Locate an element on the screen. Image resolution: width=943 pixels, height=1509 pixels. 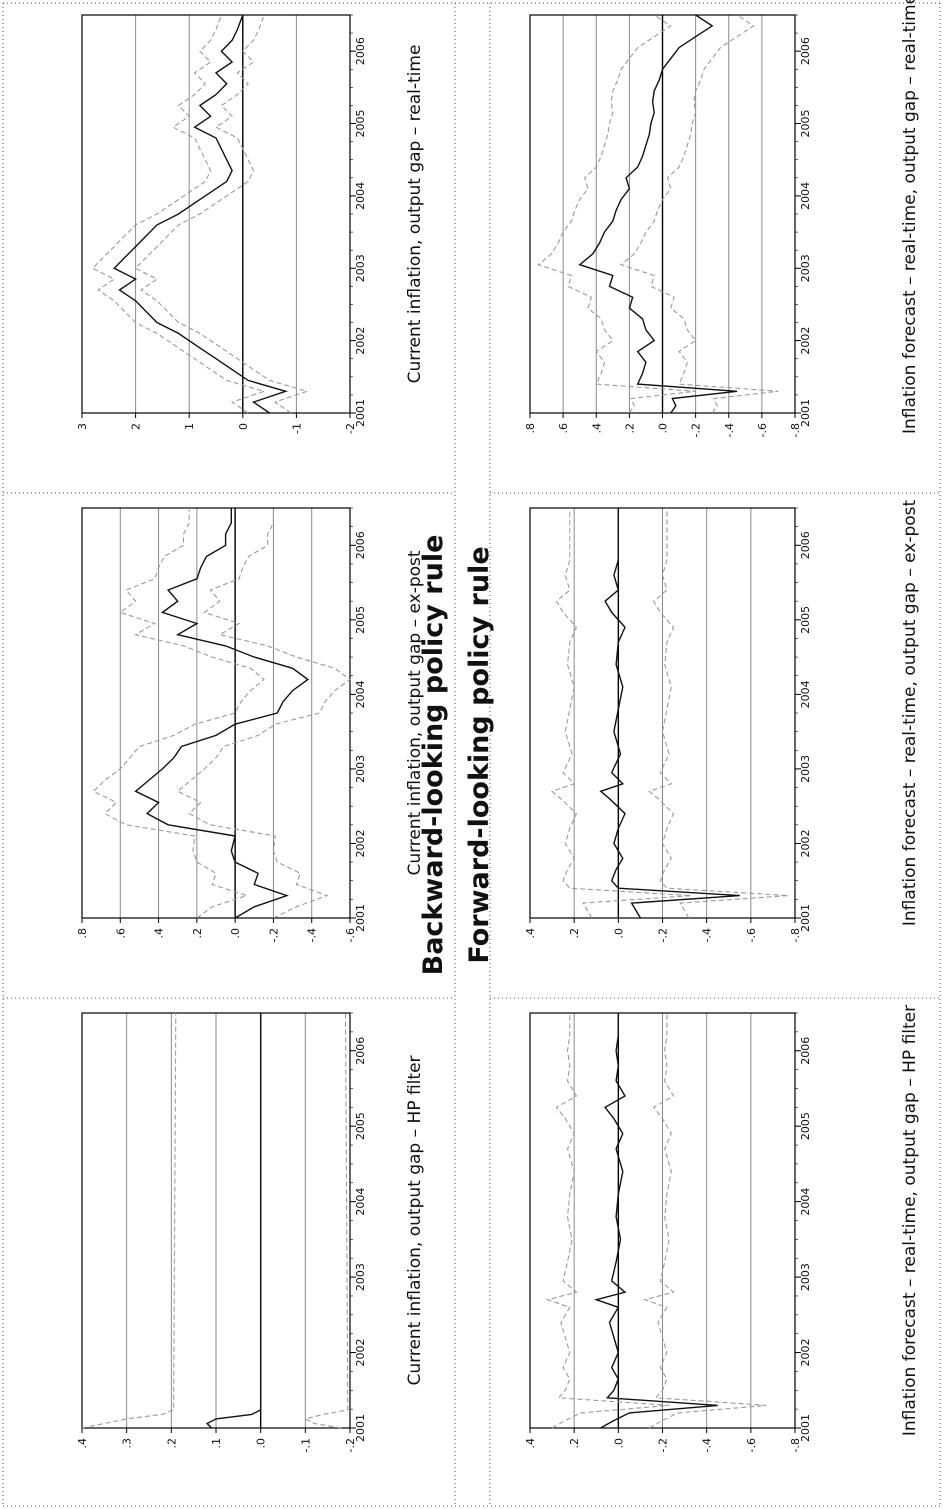
value-tick-label-3: .1 is located at coordinates (216, 1443).